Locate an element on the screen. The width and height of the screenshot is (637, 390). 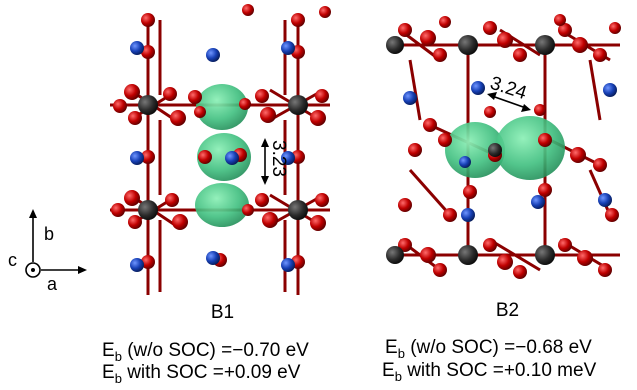
distance-label-b1: 3.23 is located at coordinates (278, 158).